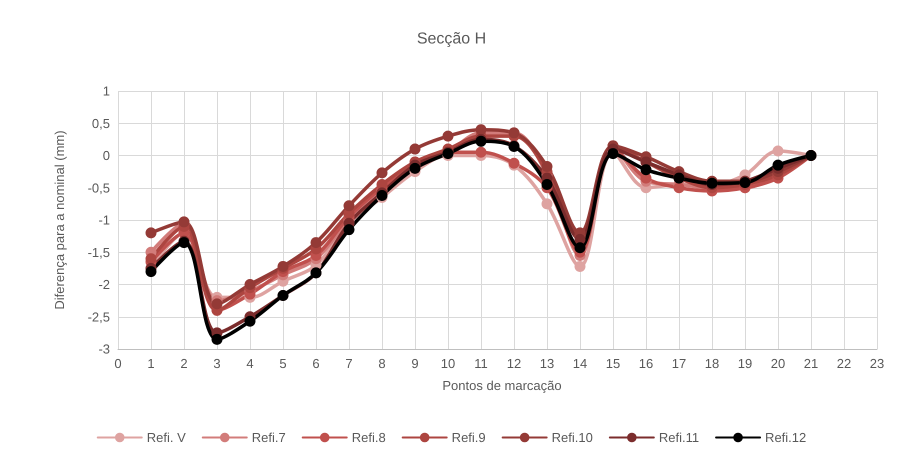 The width and height of the screenshot is (903, 457). What do you see at coordinates (745, 363) in the screenshot?
I see `x-tick-label: 19` at bounding box center [745, 363].